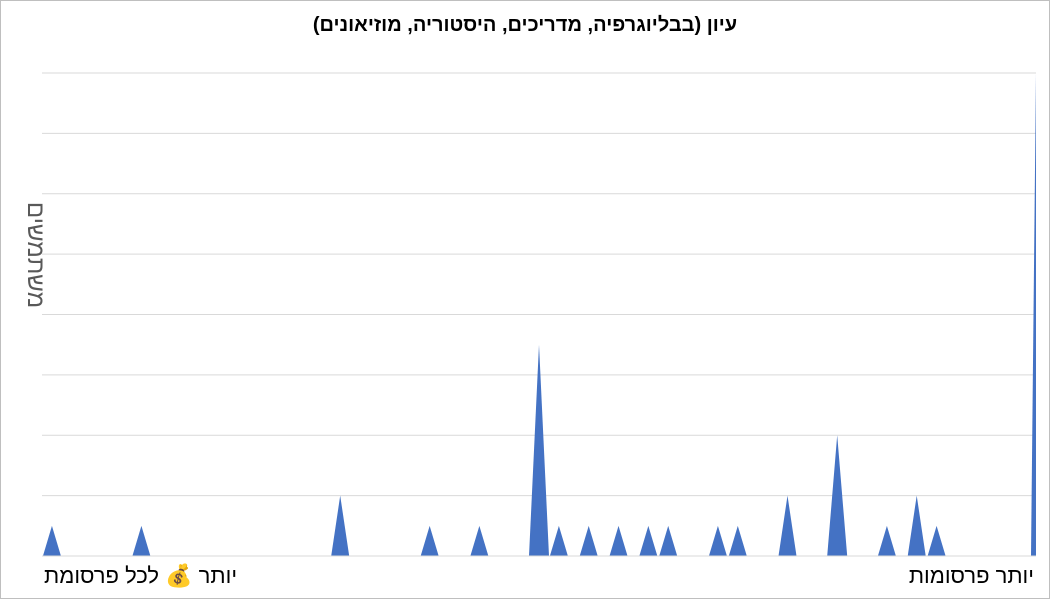  What do you see at coordinates (141, 575) in the screenshot?
I see `x-axis-label-left: יותר 💰 לכל פרסומת` at bounding box center [141, 575].